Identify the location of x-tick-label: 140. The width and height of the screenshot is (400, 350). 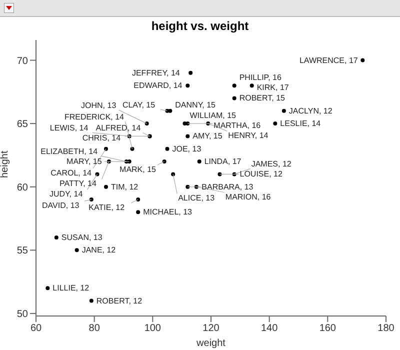
(269, 328).